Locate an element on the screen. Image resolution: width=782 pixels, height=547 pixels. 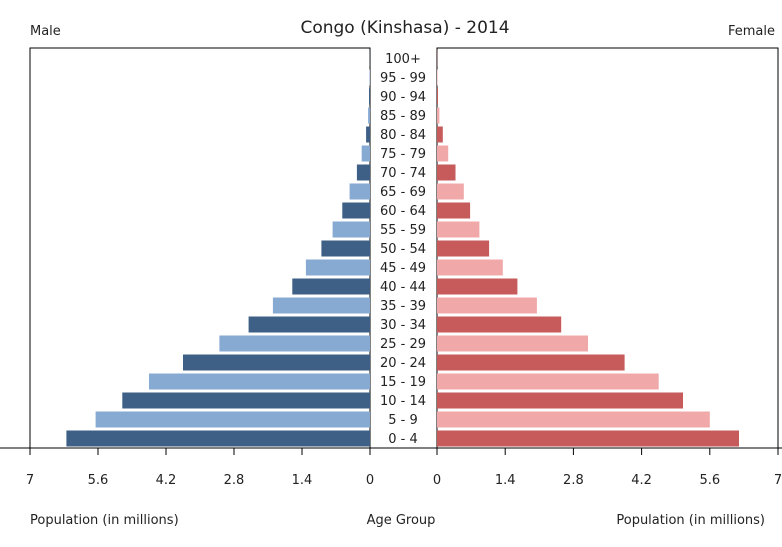
male-tick-label: 0 is located at coordinates (370, 480).